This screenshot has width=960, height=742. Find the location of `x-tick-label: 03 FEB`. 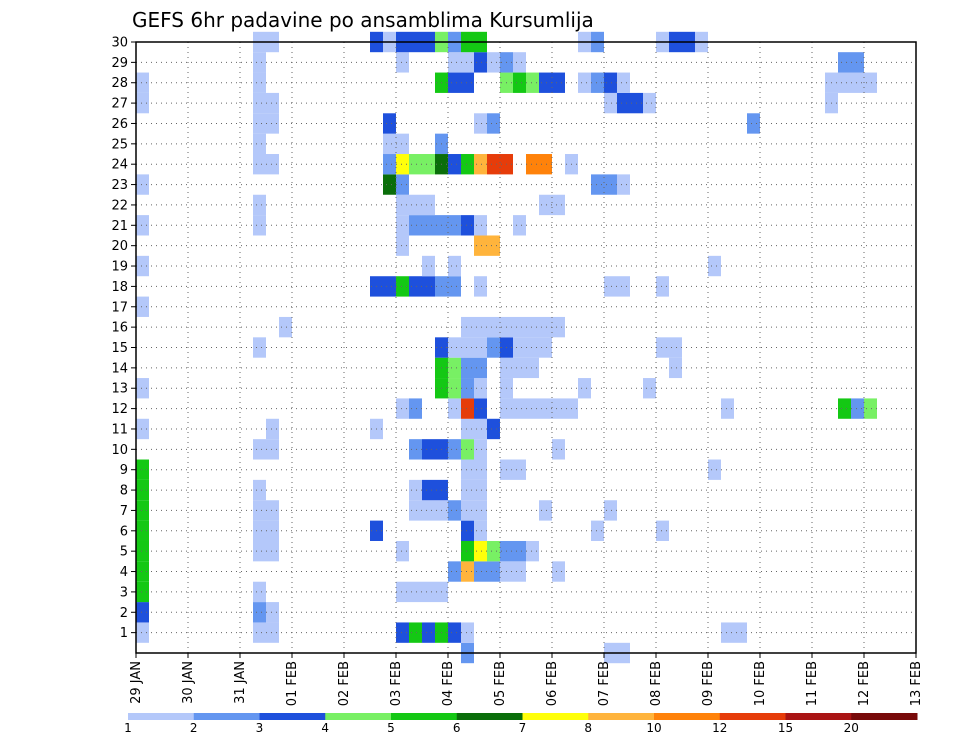

x-tick-label: 03 FEB is located at coordinates (396, 683).